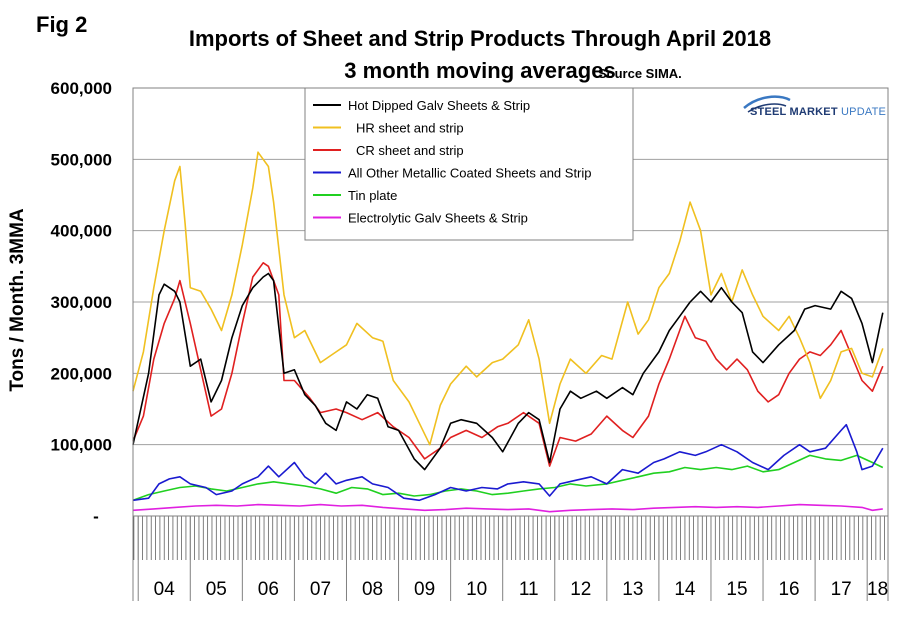 This screenshot has height=622, width=910. I want to click on x-axis: 04 05 06 07 08 09 10 11 12 13 14 15 16 17 18, so click(510, 558).